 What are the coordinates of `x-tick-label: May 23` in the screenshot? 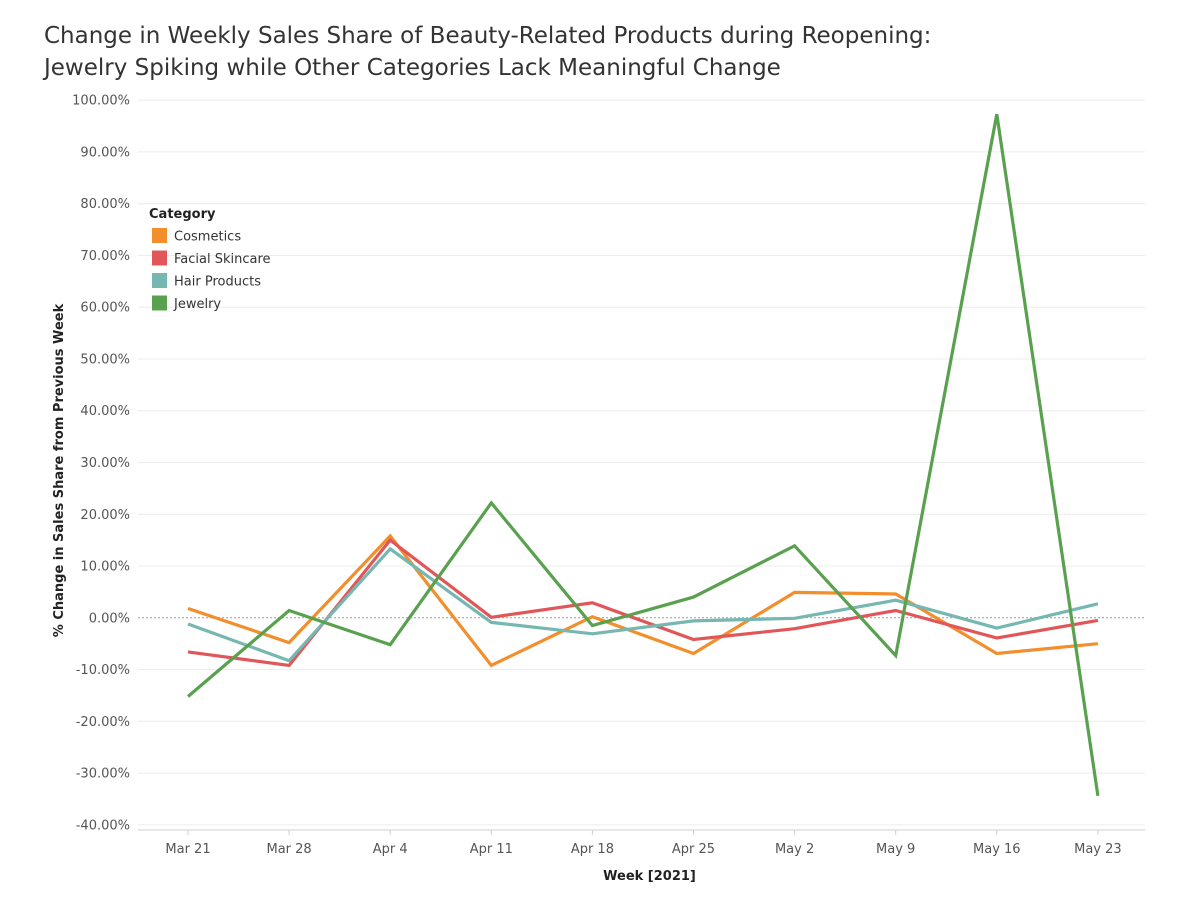 It's located at (1098, 849).